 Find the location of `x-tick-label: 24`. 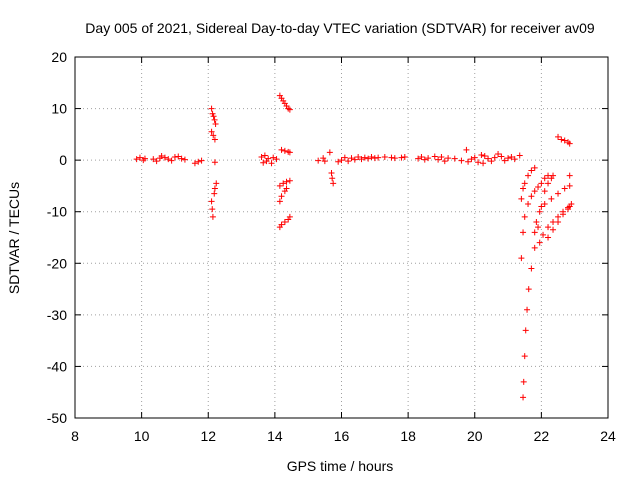

x-tick-label: 24 is located at coordinates (608, 436).